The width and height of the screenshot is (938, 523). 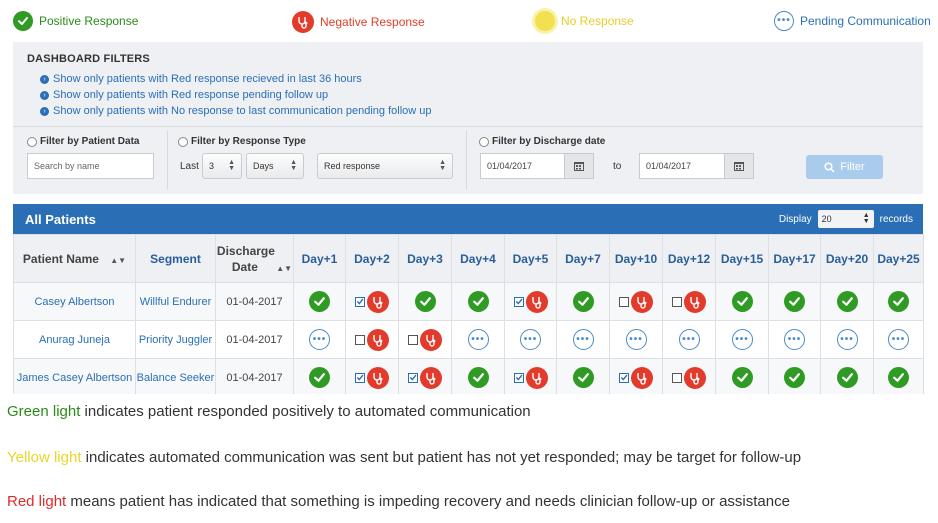 I want to click on col-day: Day+12, so click(x=689, y=258).